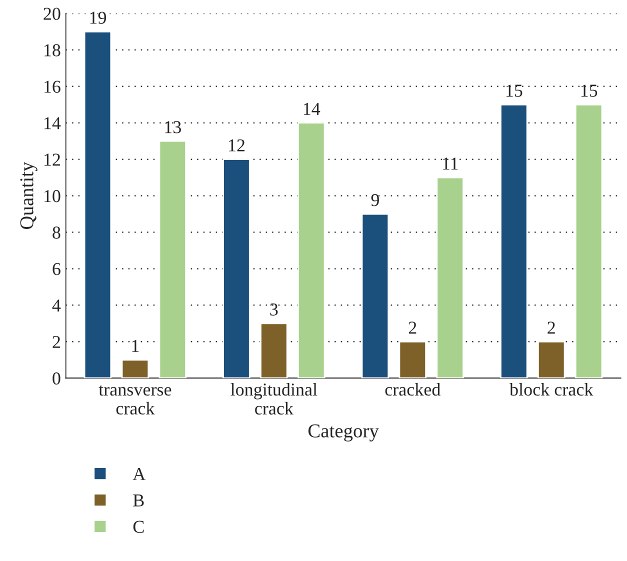  I want to click on data-label: 12, so click(236, 145).